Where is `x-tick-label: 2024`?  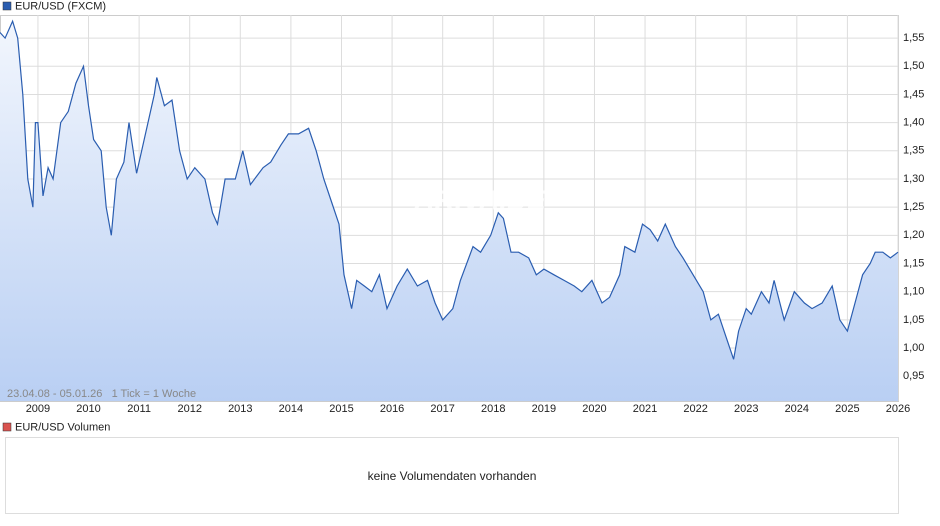 x-tick-label: 2024 is located at coordinates (797, 409).